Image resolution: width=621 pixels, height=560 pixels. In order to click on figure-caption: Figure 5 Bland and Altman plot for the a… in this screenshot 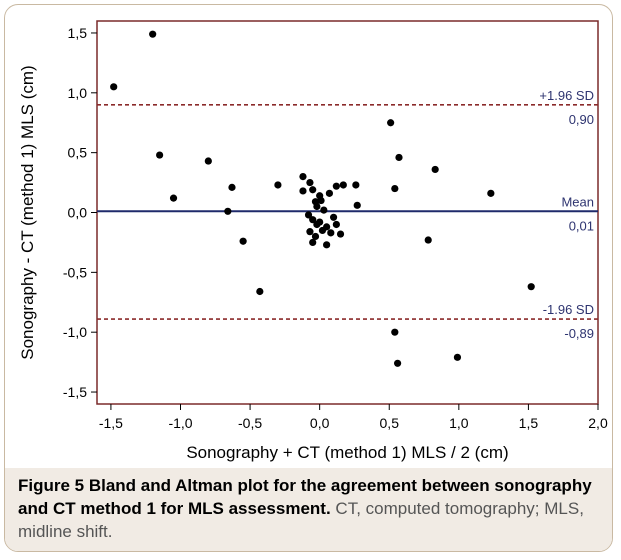, I will do `click(313, 508)`.